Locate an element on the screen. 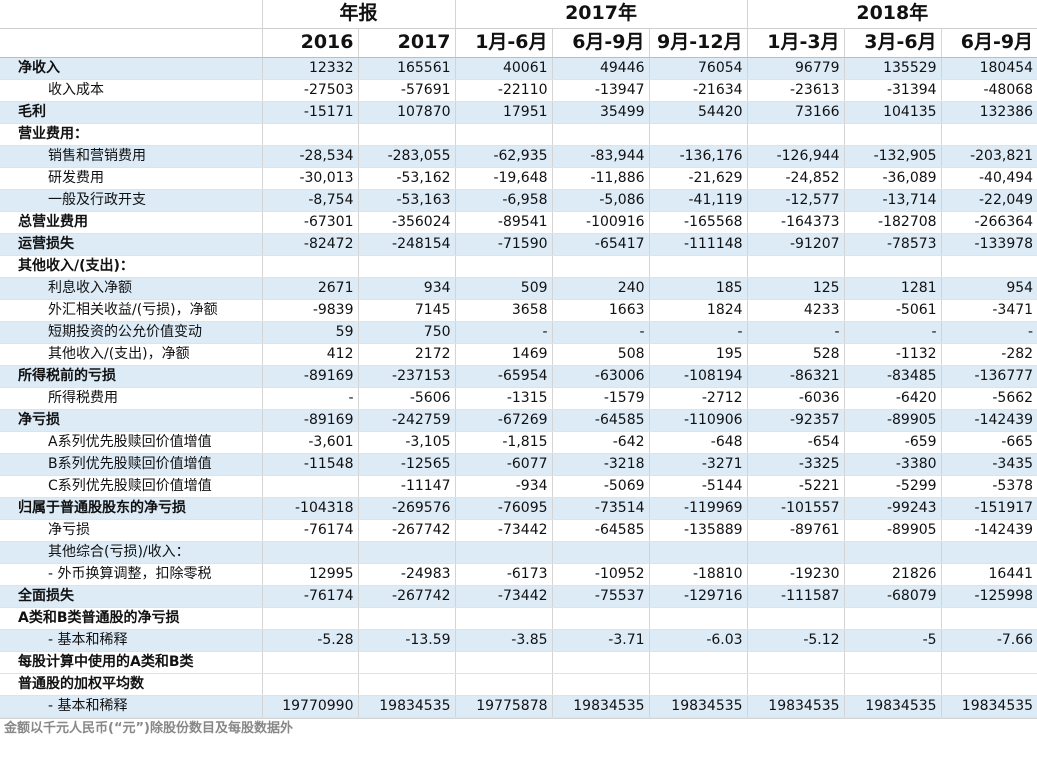 The image size is (1037, 770). value-cell: 35499 is located at coordinates (601, 112).